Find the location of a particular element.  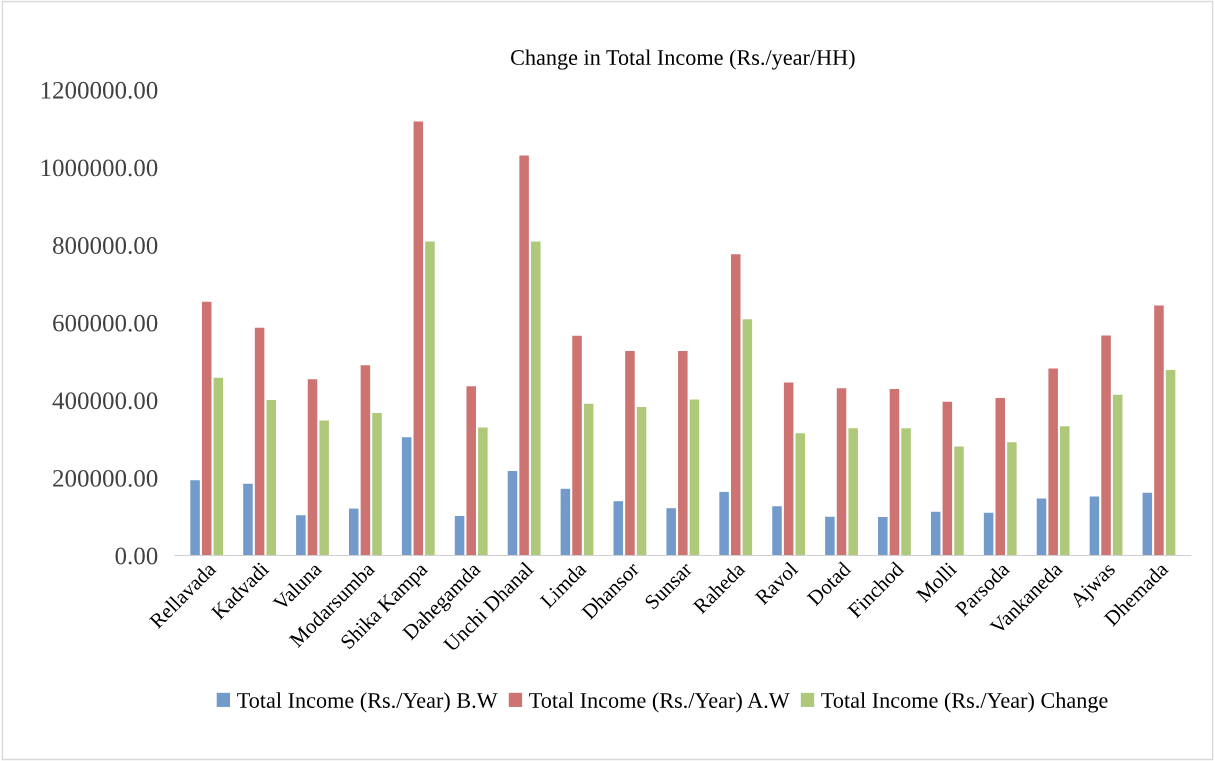

y-tick-label: 200000.00 is located at coordinates (105, 478).